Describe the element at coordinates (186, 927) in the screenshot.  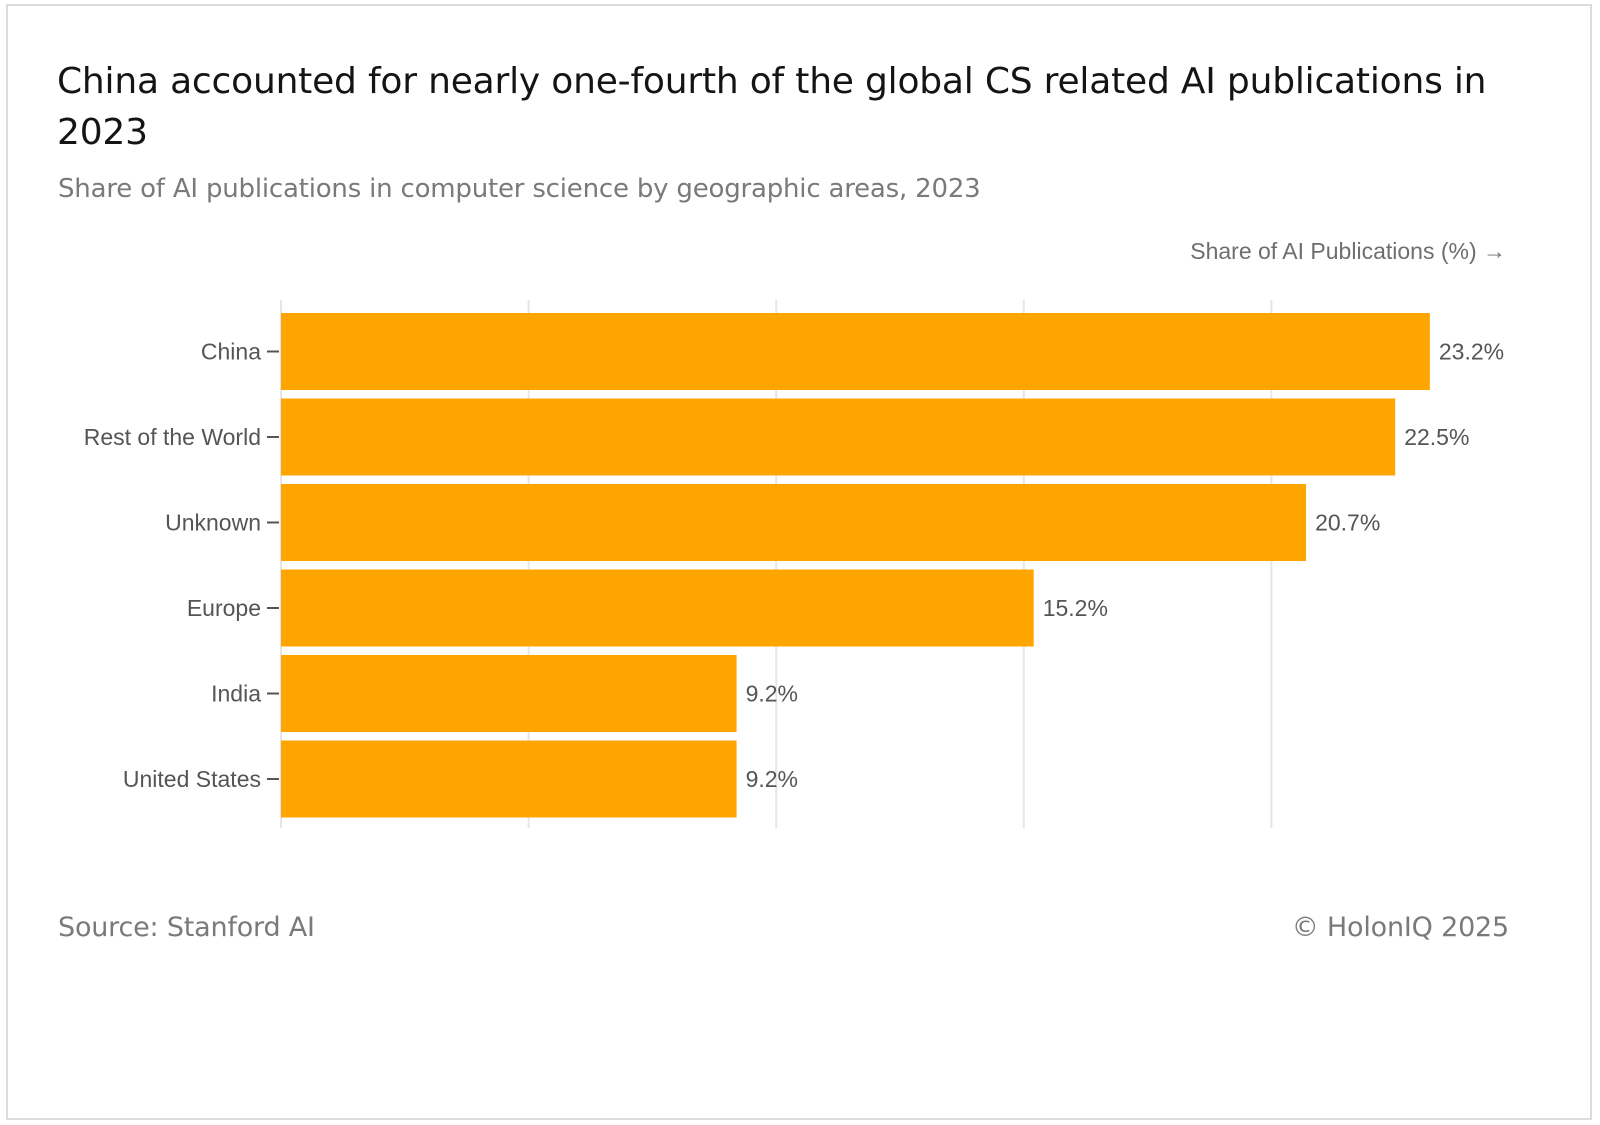
I see `source-note: Source: Stanford AI` at that location.